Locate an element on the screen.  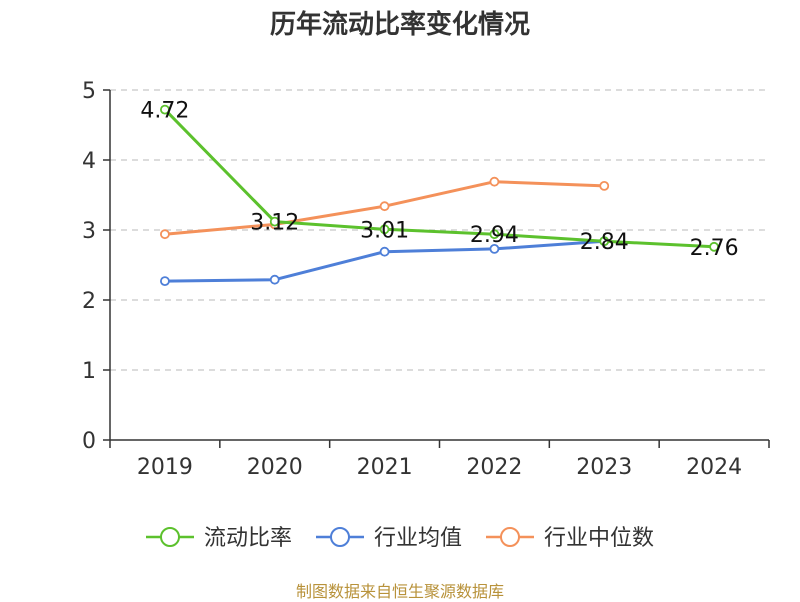
chart-title: 历年流动比率变化情况 is located at coordinates (399, 25).